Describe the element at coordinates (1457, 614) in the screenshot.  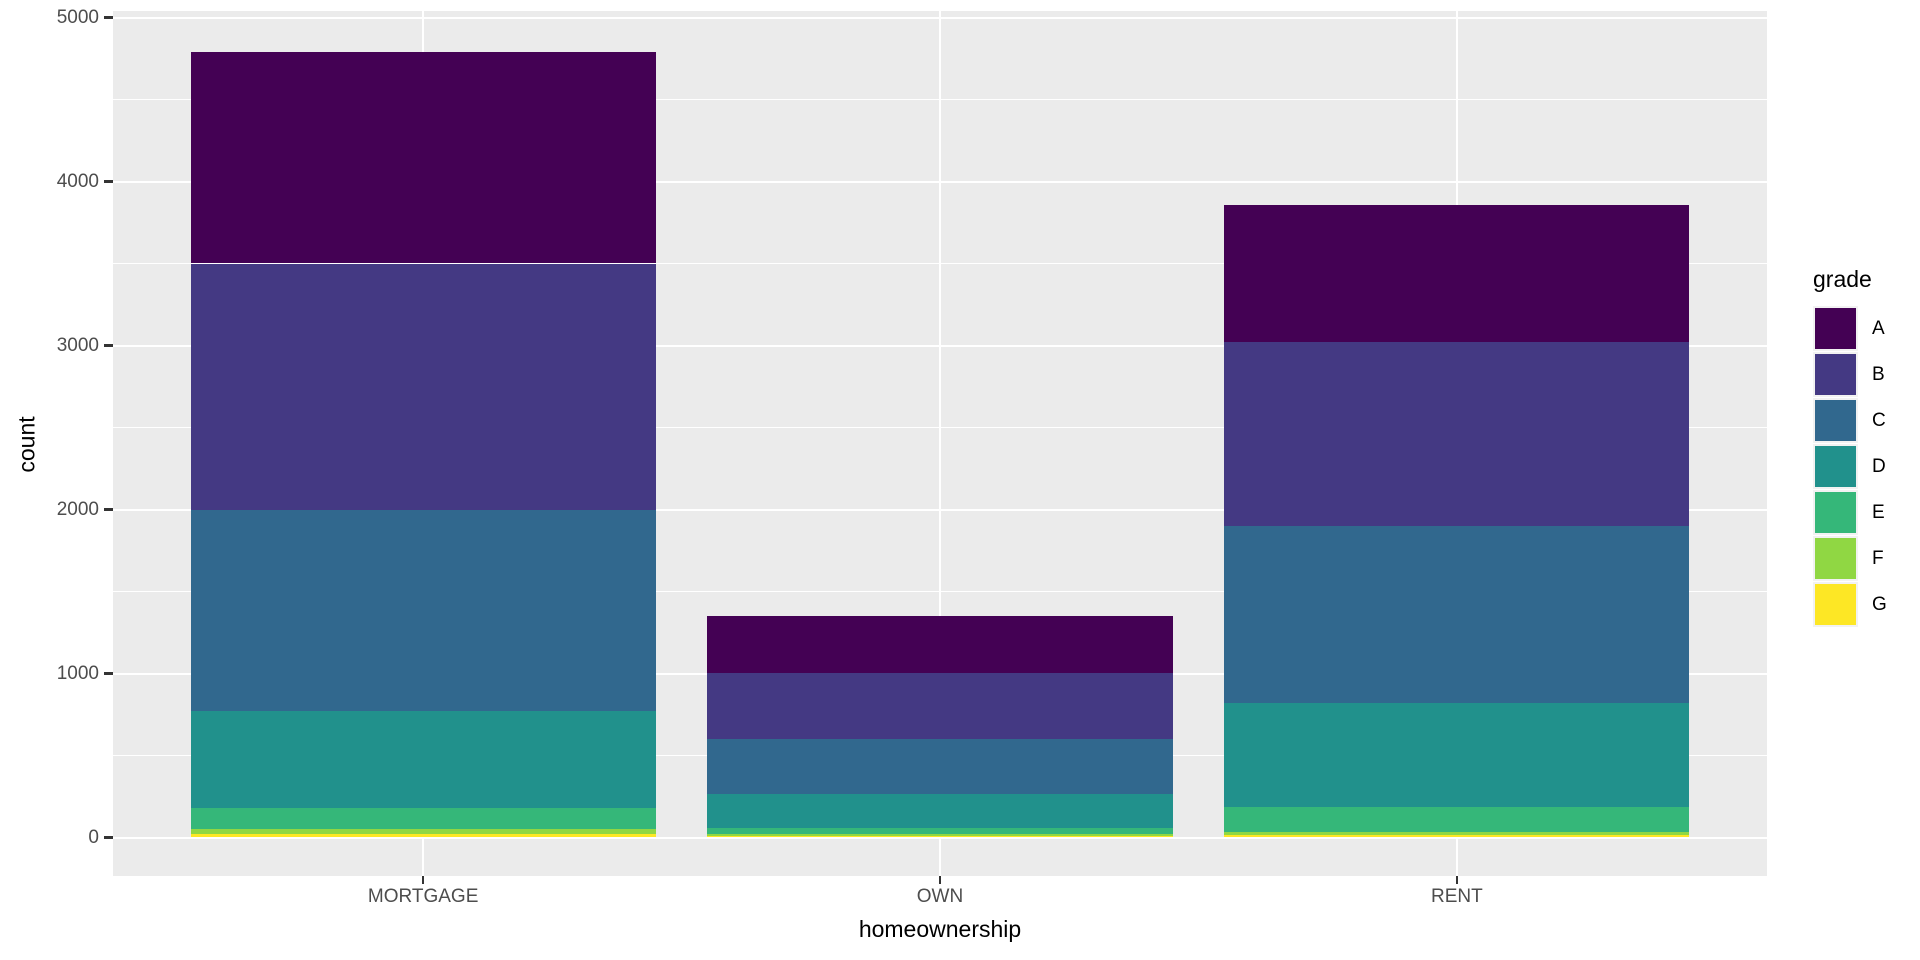
I see `bar-rent-segment-C` at that location.